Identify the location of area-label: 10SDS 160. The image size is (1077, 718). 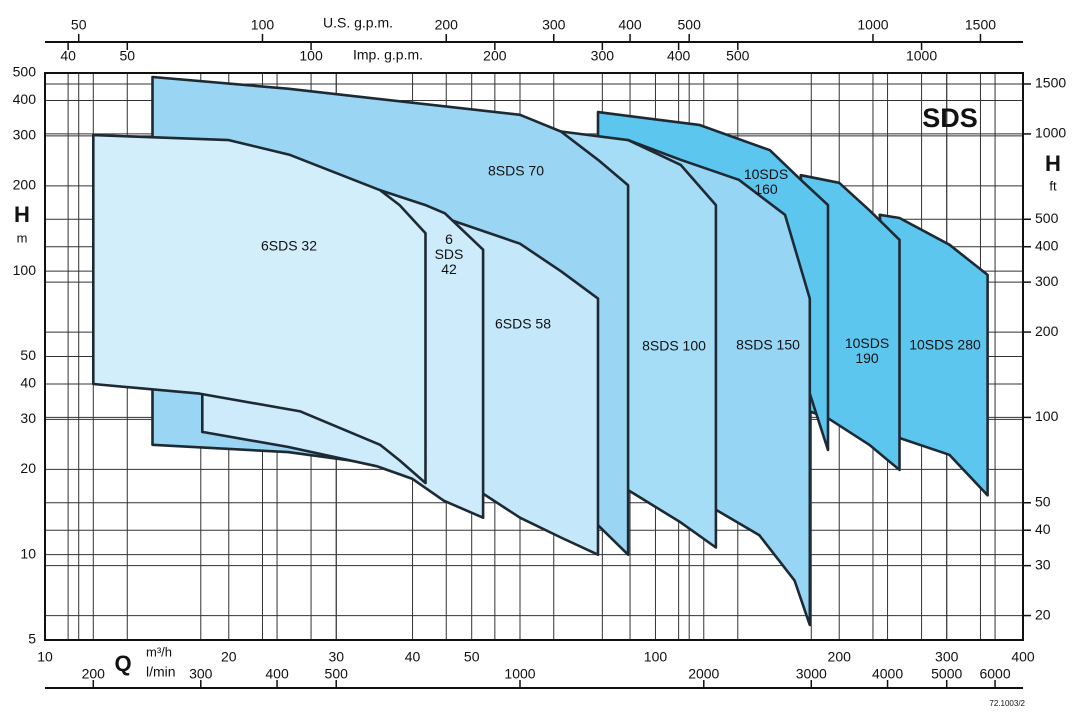
(766, 181).